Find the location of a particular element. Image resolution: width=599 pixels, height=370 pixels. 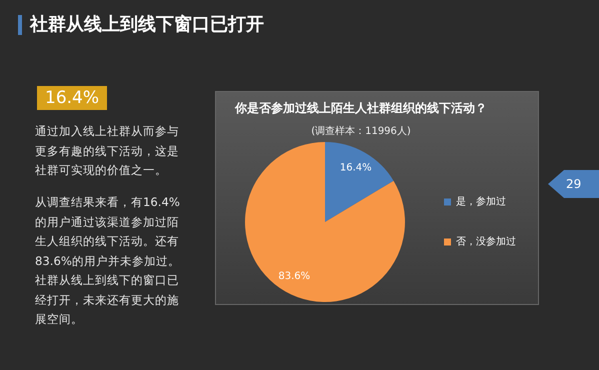

text: 从调查结果来看，有16.4%的用户通过该渠道参加过陌生人组织的线下活动。还有83.6%的用户并未参加过。社群从线上到线下的窗口已经打开，未来还有更大的施展空间。 is located at coordinates (108, 261).